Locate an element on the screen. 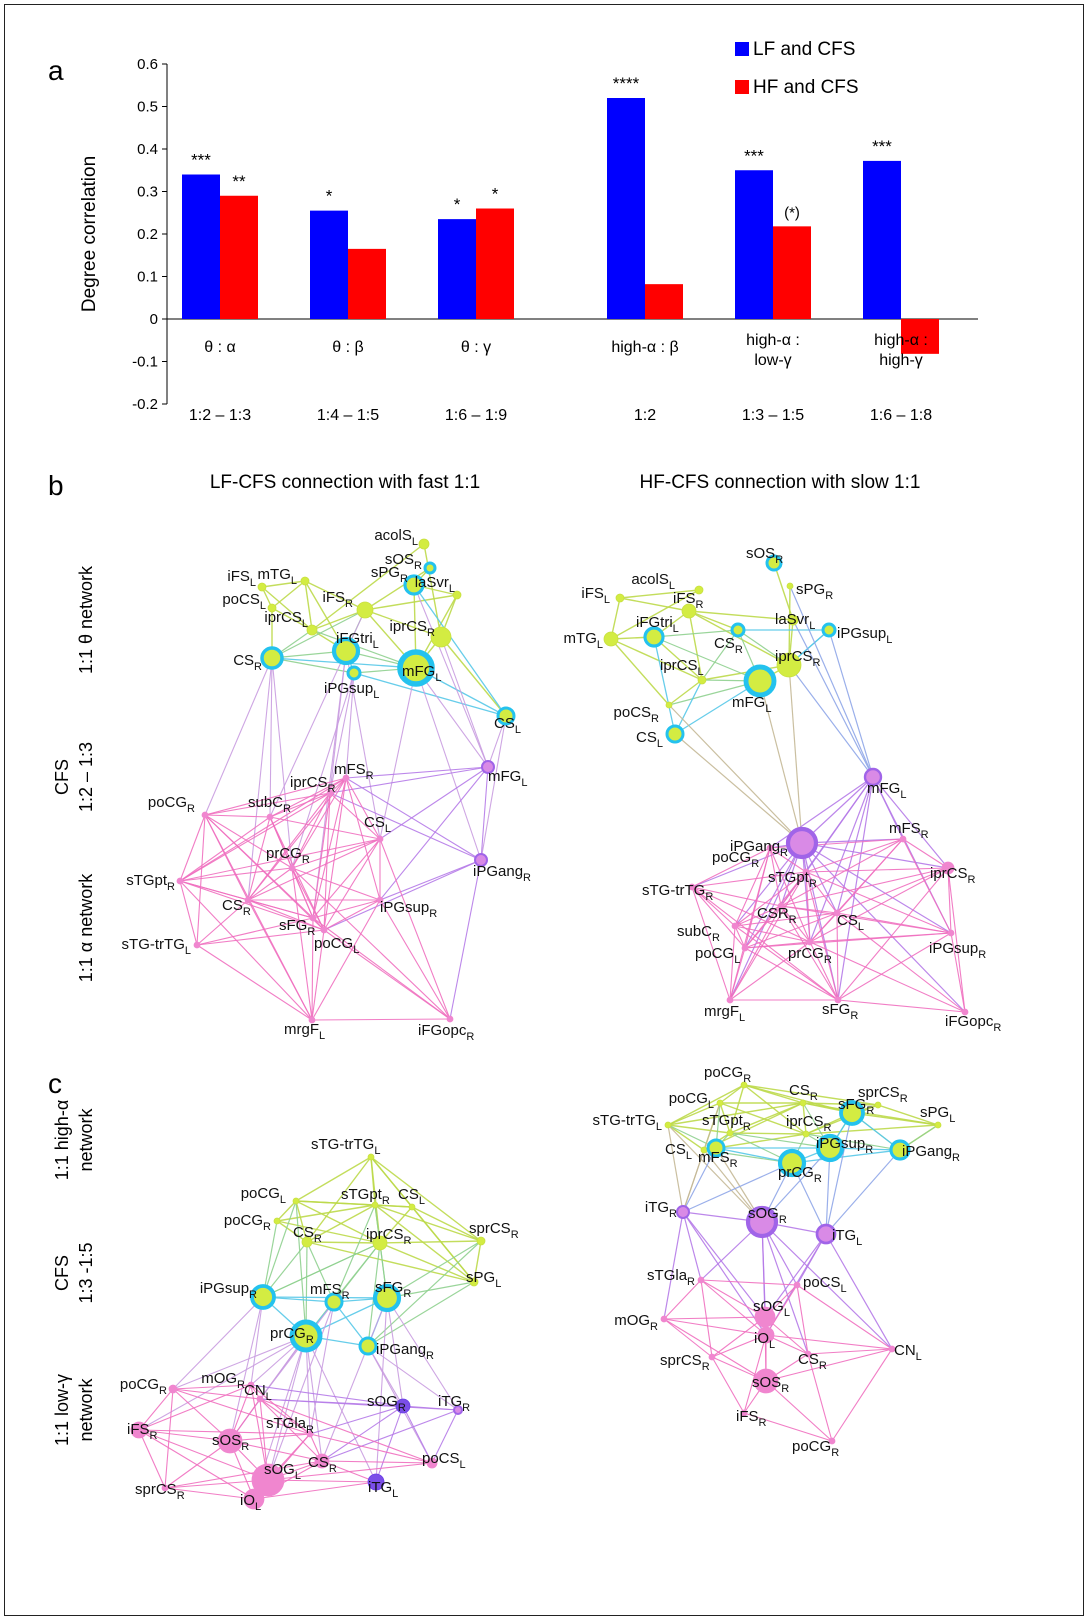  c_right-node-subscript-2: R is located at coordinates (814, 1097).